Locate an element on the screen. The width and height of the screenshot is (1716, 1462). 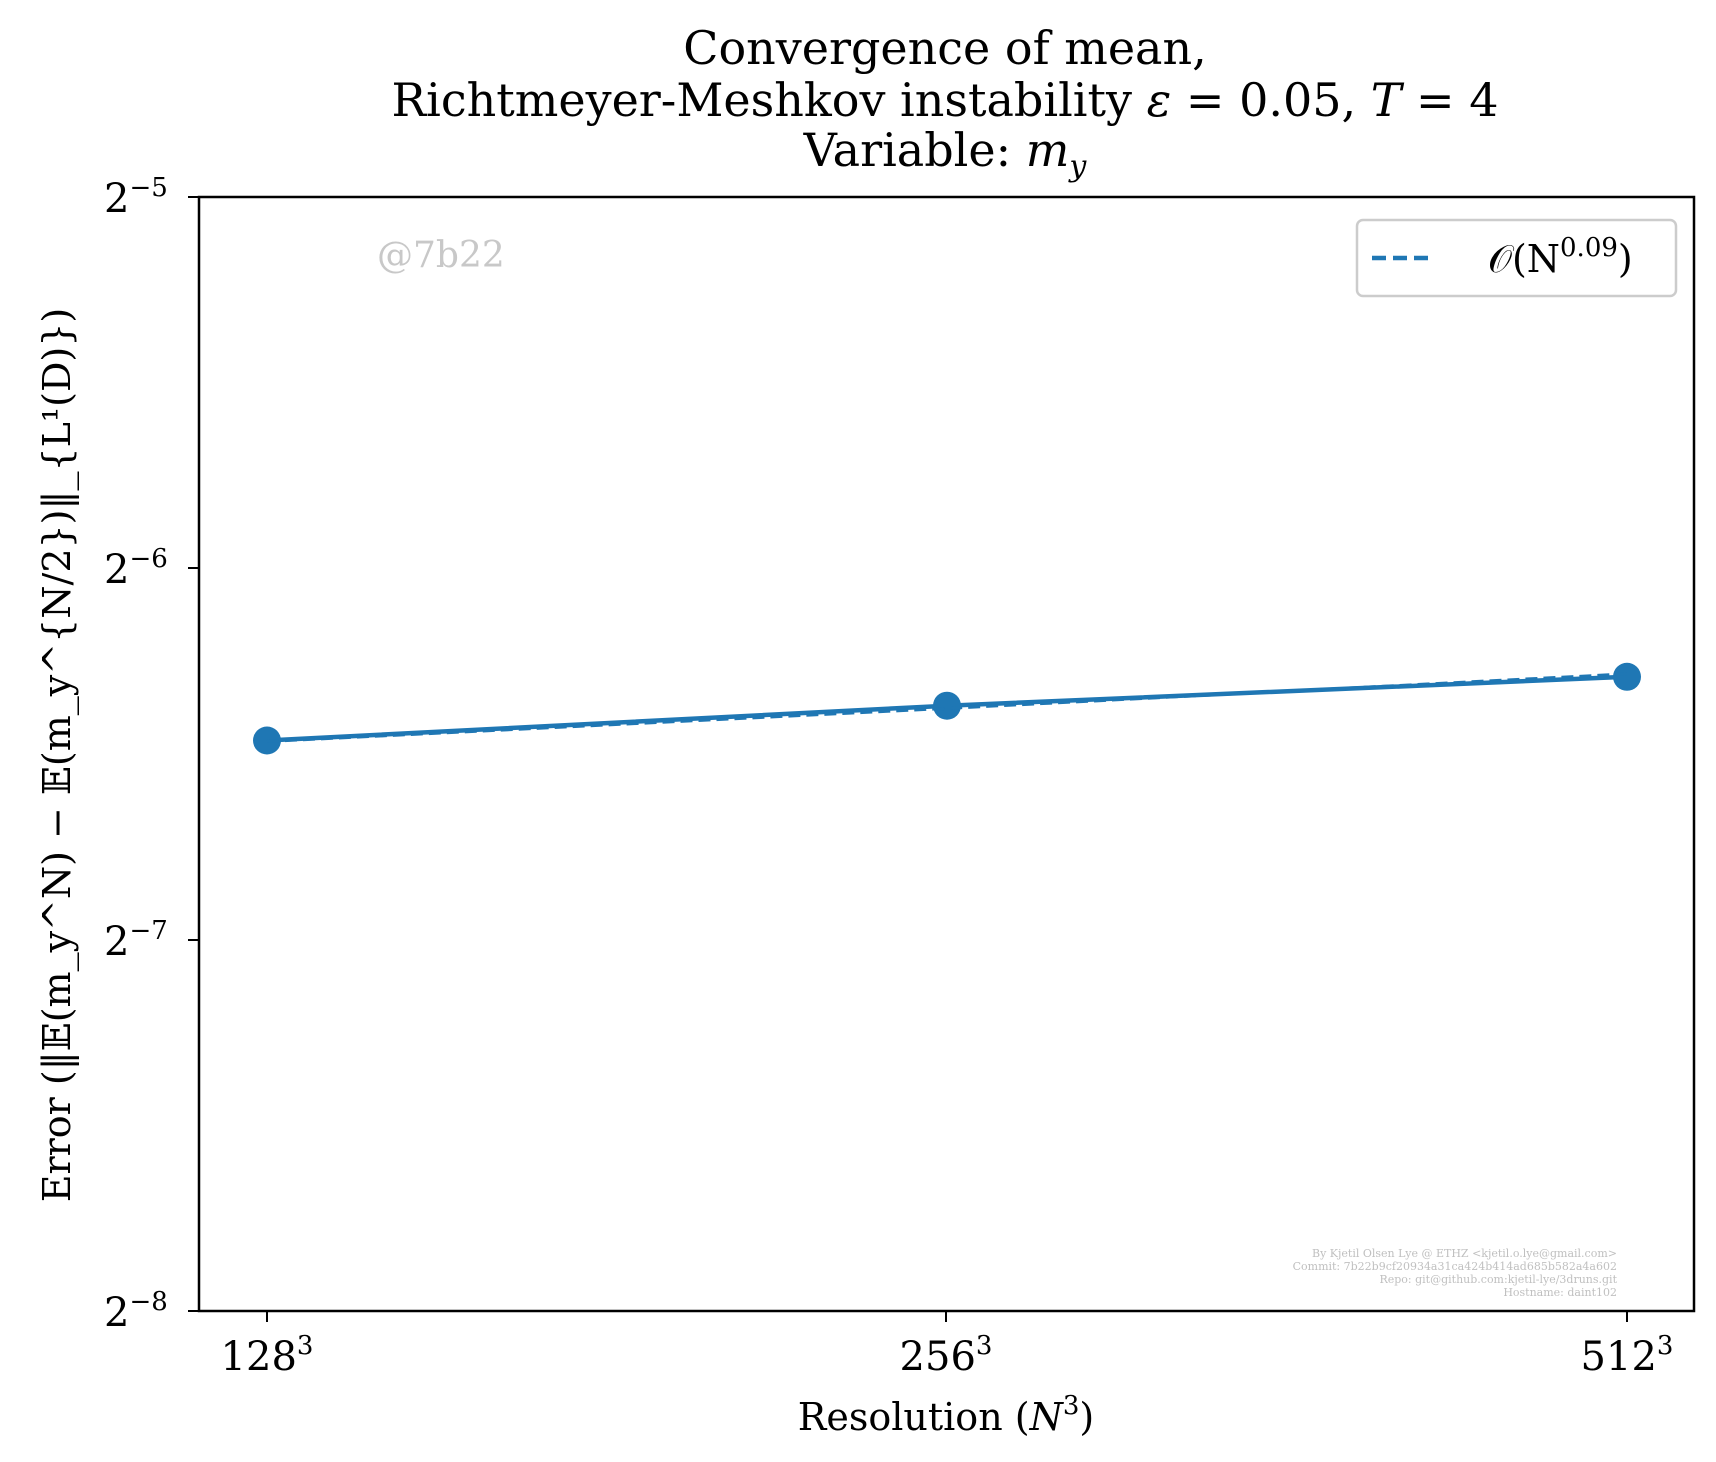
legend: 𝒪(N0.09) is located at coordinates (1516, 258).